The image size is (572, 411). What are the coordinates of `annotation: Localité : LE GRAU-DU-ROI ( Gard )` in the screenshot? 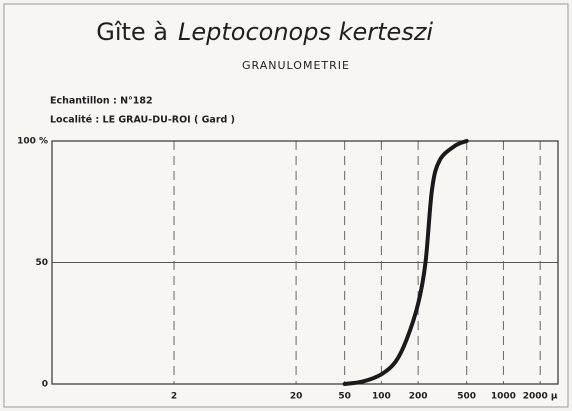 It's located at (142, 120).